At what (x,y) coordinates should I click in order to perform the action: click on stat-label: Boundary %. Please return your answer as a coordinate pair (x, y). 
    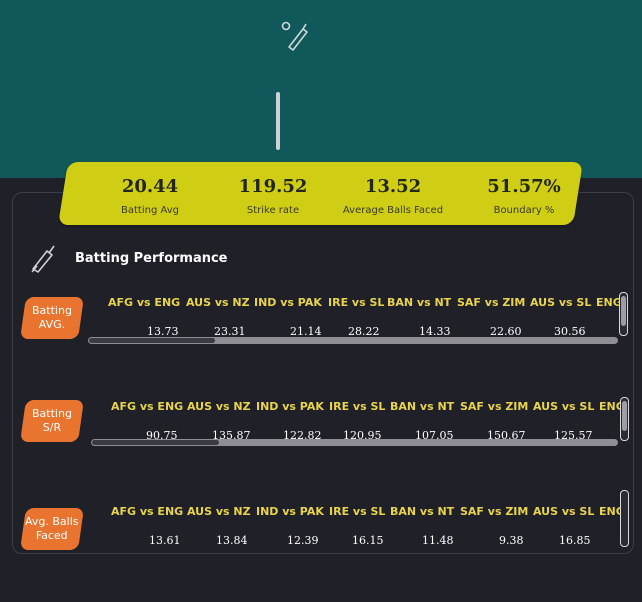
    Looking at the image, I should click on (524, 210).